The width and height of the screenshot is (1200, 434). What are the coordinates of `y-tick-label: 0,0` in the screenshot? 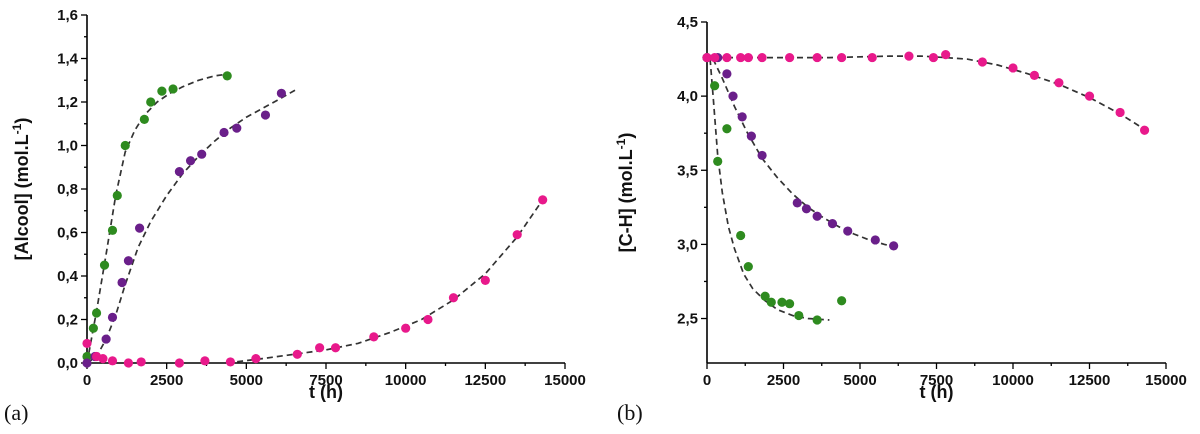 It's located at (67, 363).